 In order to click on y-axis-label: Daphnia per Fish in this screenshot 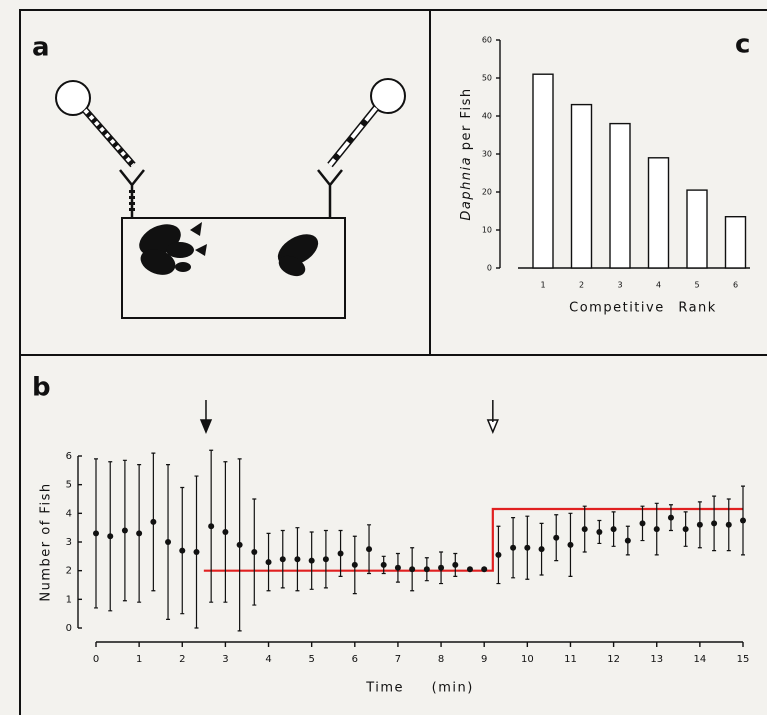, I will do `click(466, 153)`.